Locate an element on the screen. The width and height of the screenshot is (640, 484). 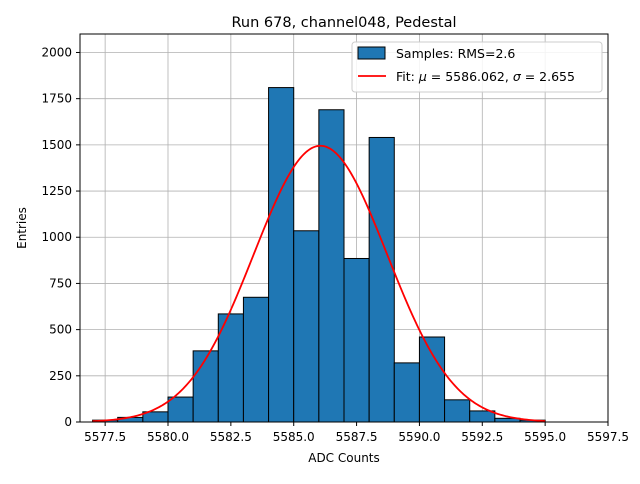
y-tick-label-1: 250 is located at coordinates (60, 376).